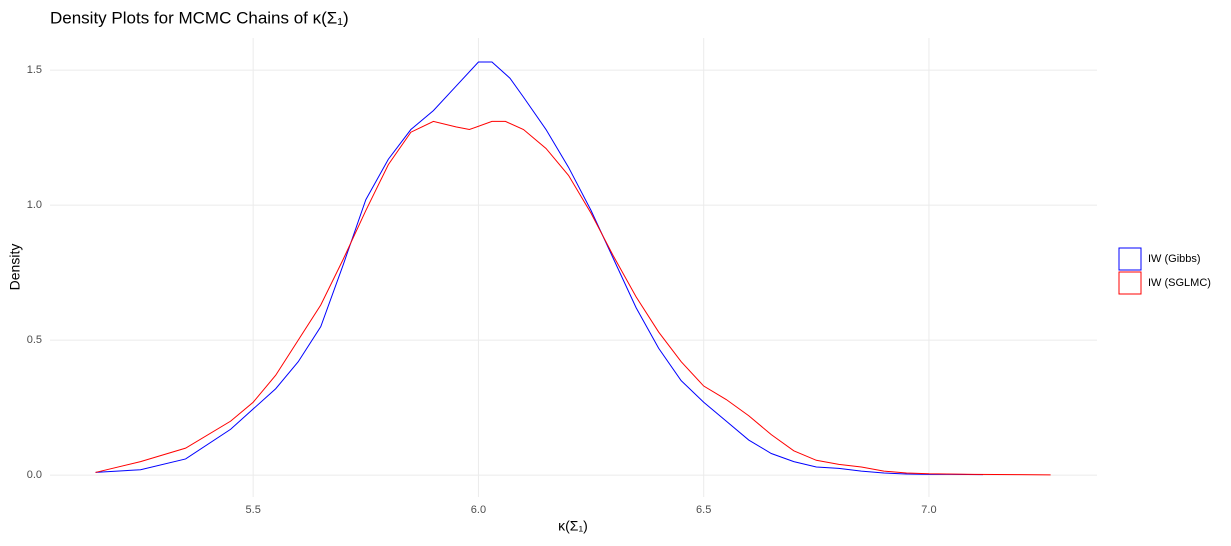 The image size is (1231, 546). I want to click on x-tick-label: 6.0, so click(478, 510).